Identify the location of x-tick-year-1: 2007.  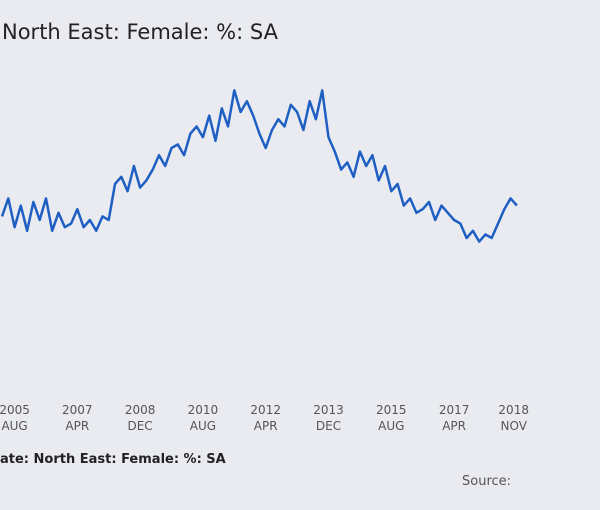
(77, 410).